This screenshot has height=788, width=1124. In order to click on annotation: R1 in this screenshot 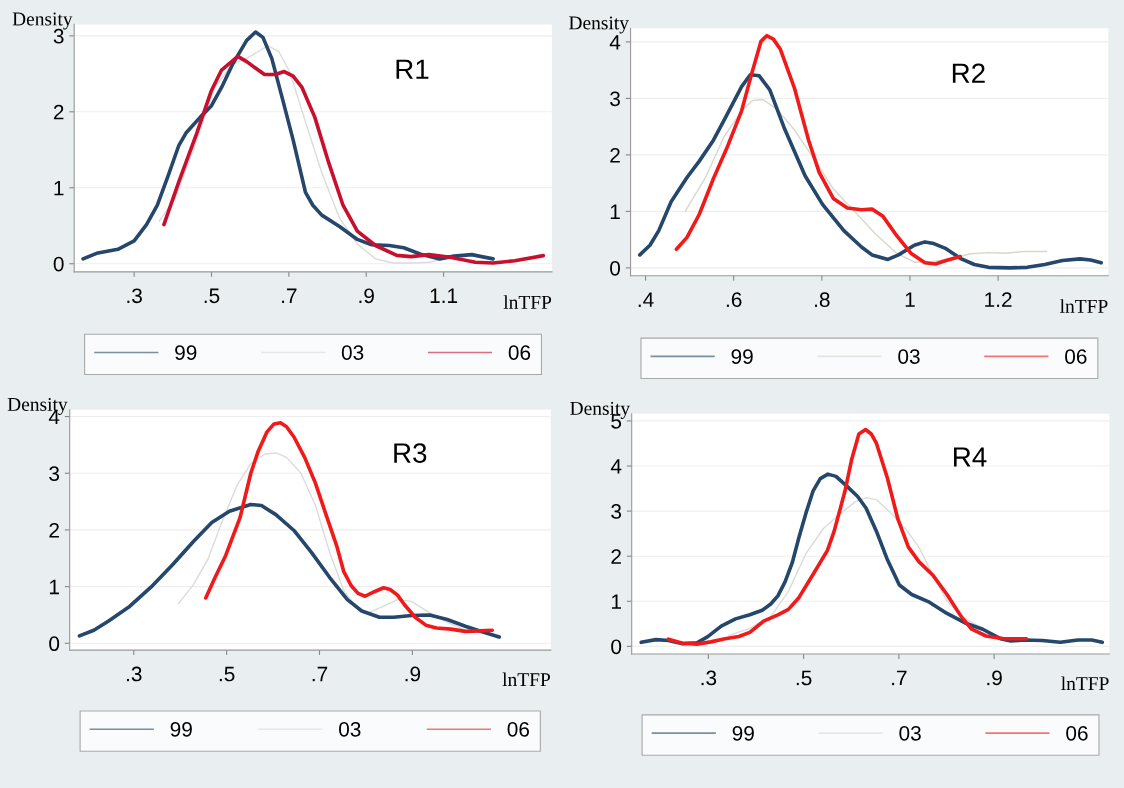, I will do `click(412, 69)`.